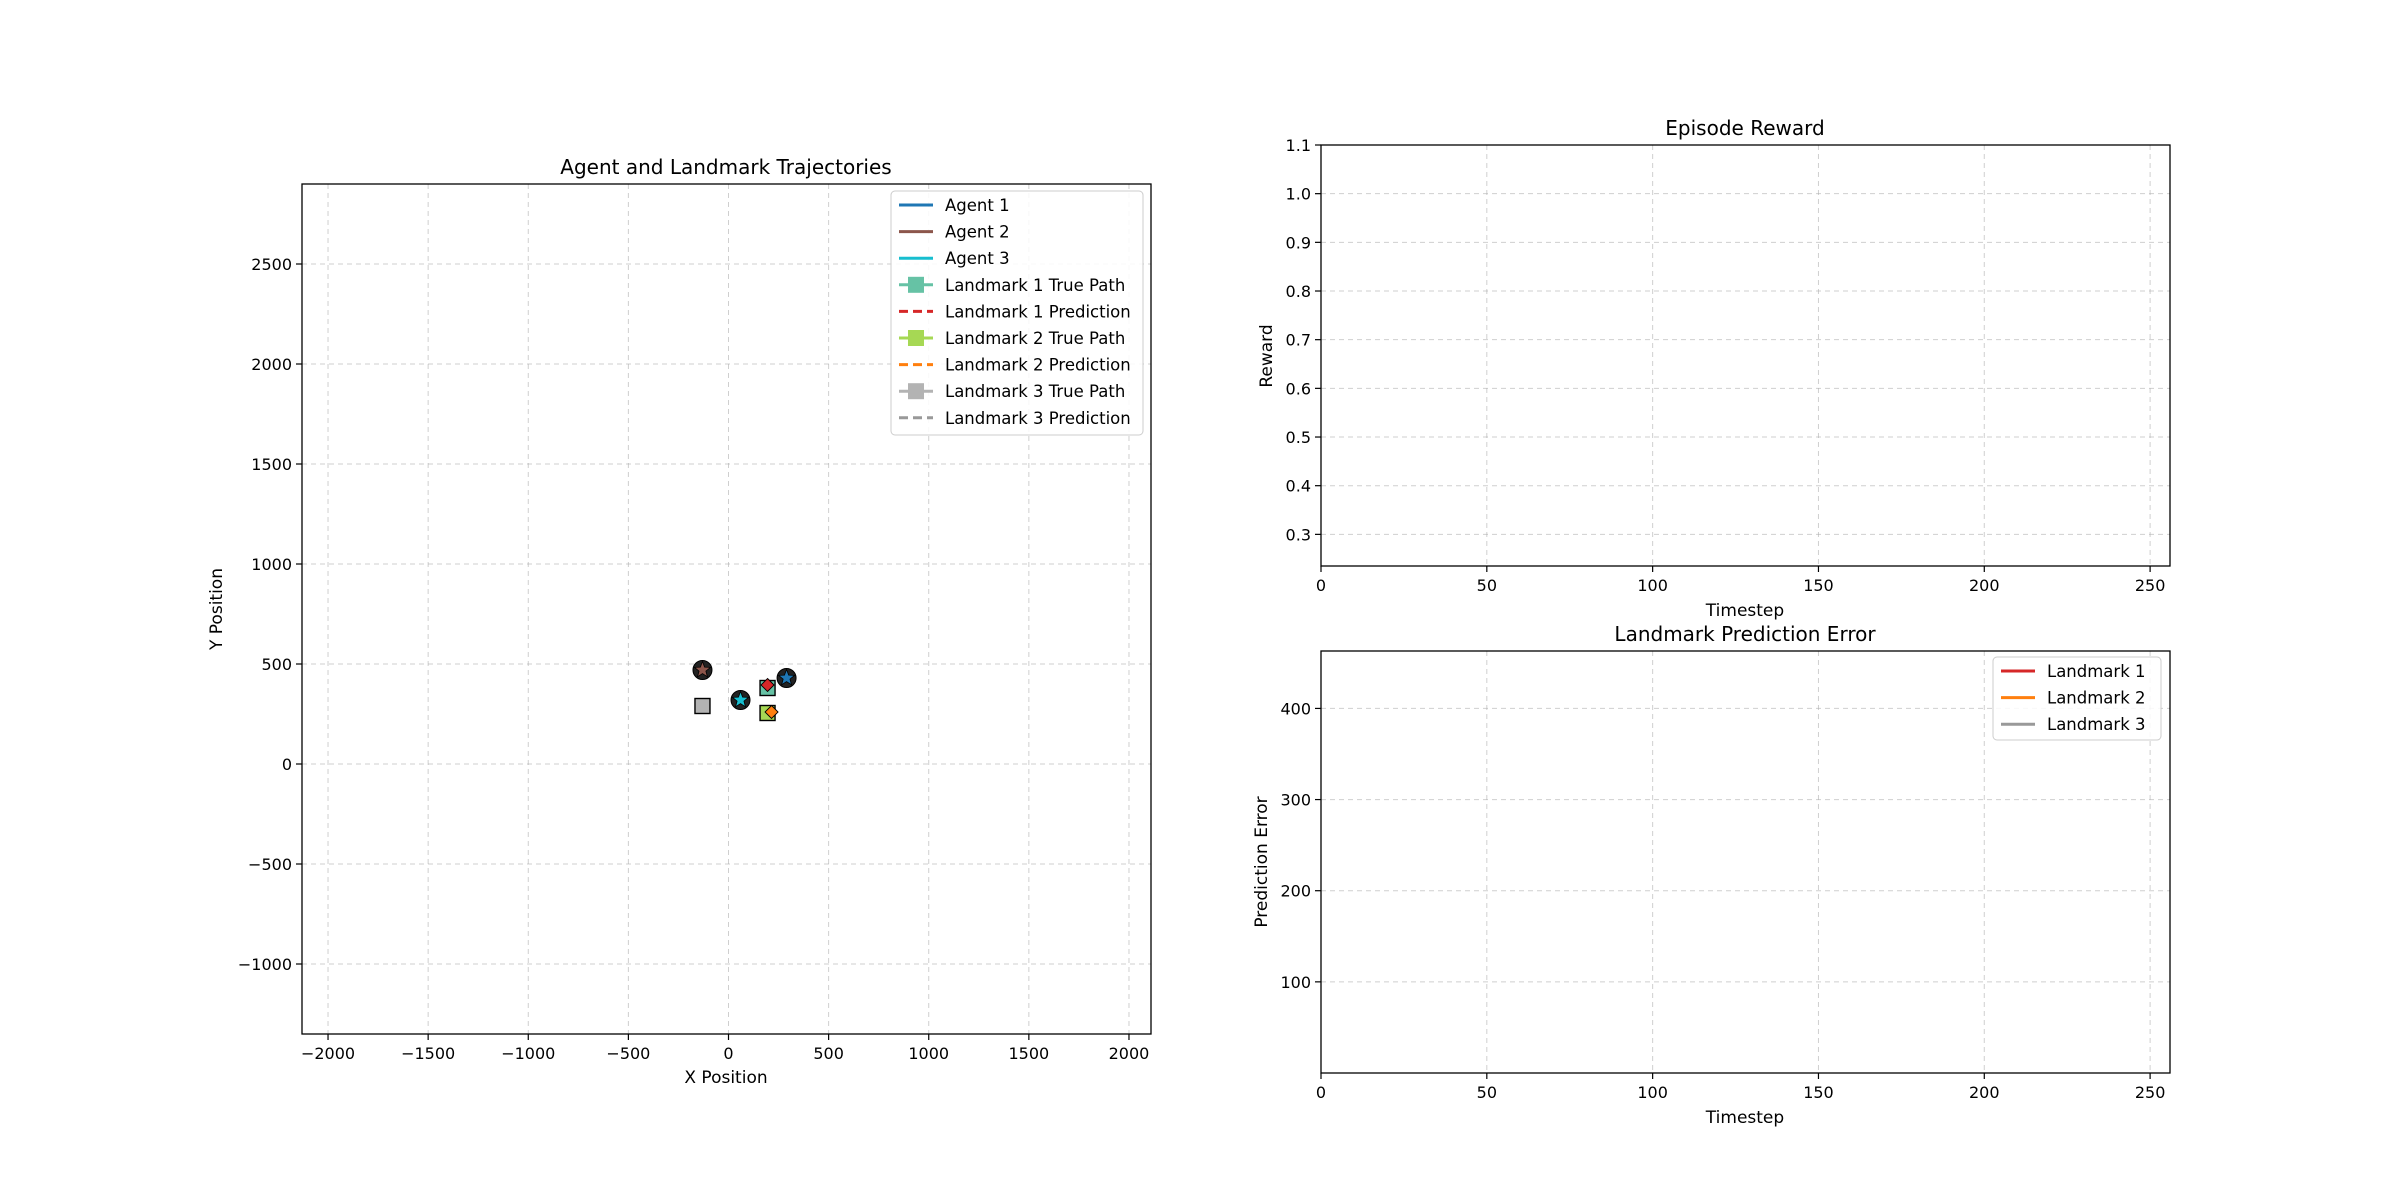 The image size is (2400, 1200). What do you see at coordinates (1295, 708) in the screenshot?
I see `error-y-tick-label: 400` at bounding box center [1295, 708].